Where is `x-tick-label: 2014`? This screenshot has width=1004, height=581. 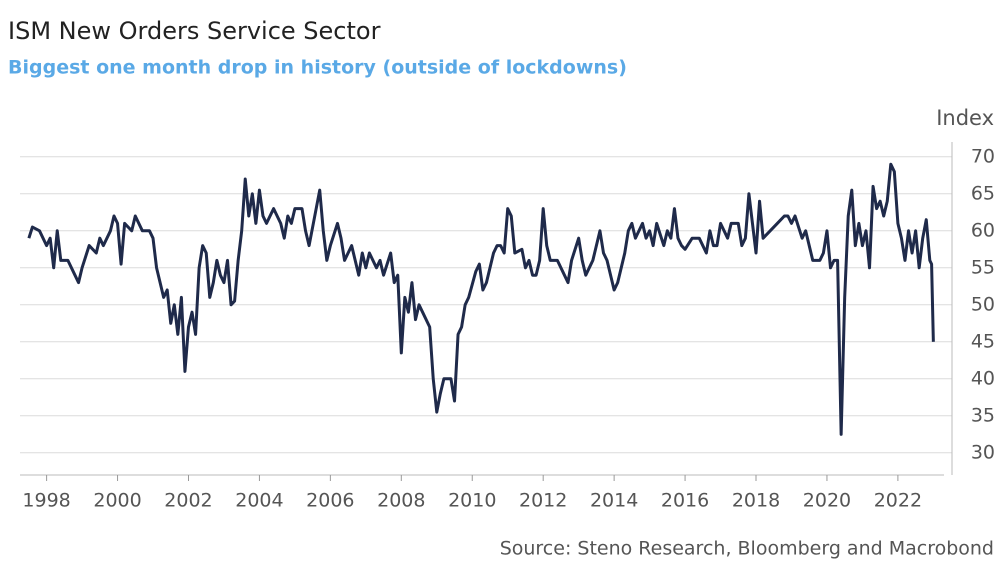 x-tick-label: 2014 is located at coordinates (614, 501).